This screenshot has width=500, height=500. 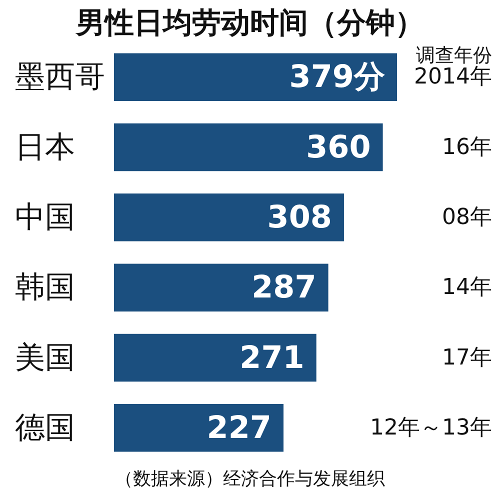 What do you see at coordinates (467, 217) in the screenshot?
I see `y2-tick-label: 08年` at bounding box center [467, 217].